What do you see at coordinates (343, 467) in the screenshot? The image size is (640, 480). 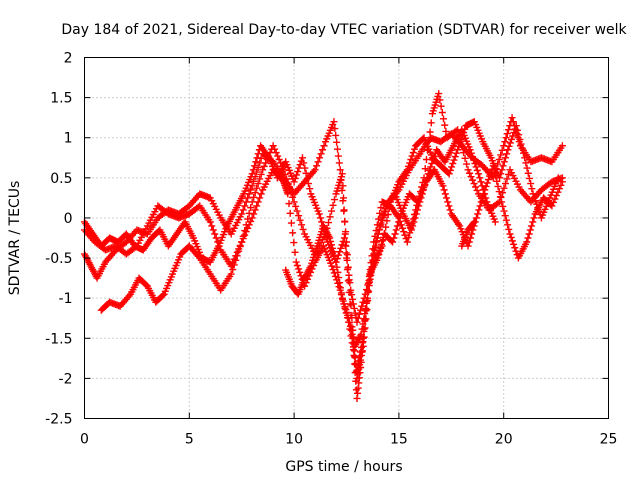 I see `x-axis-label: GPS time / hours` at bounding box center [343, 467].